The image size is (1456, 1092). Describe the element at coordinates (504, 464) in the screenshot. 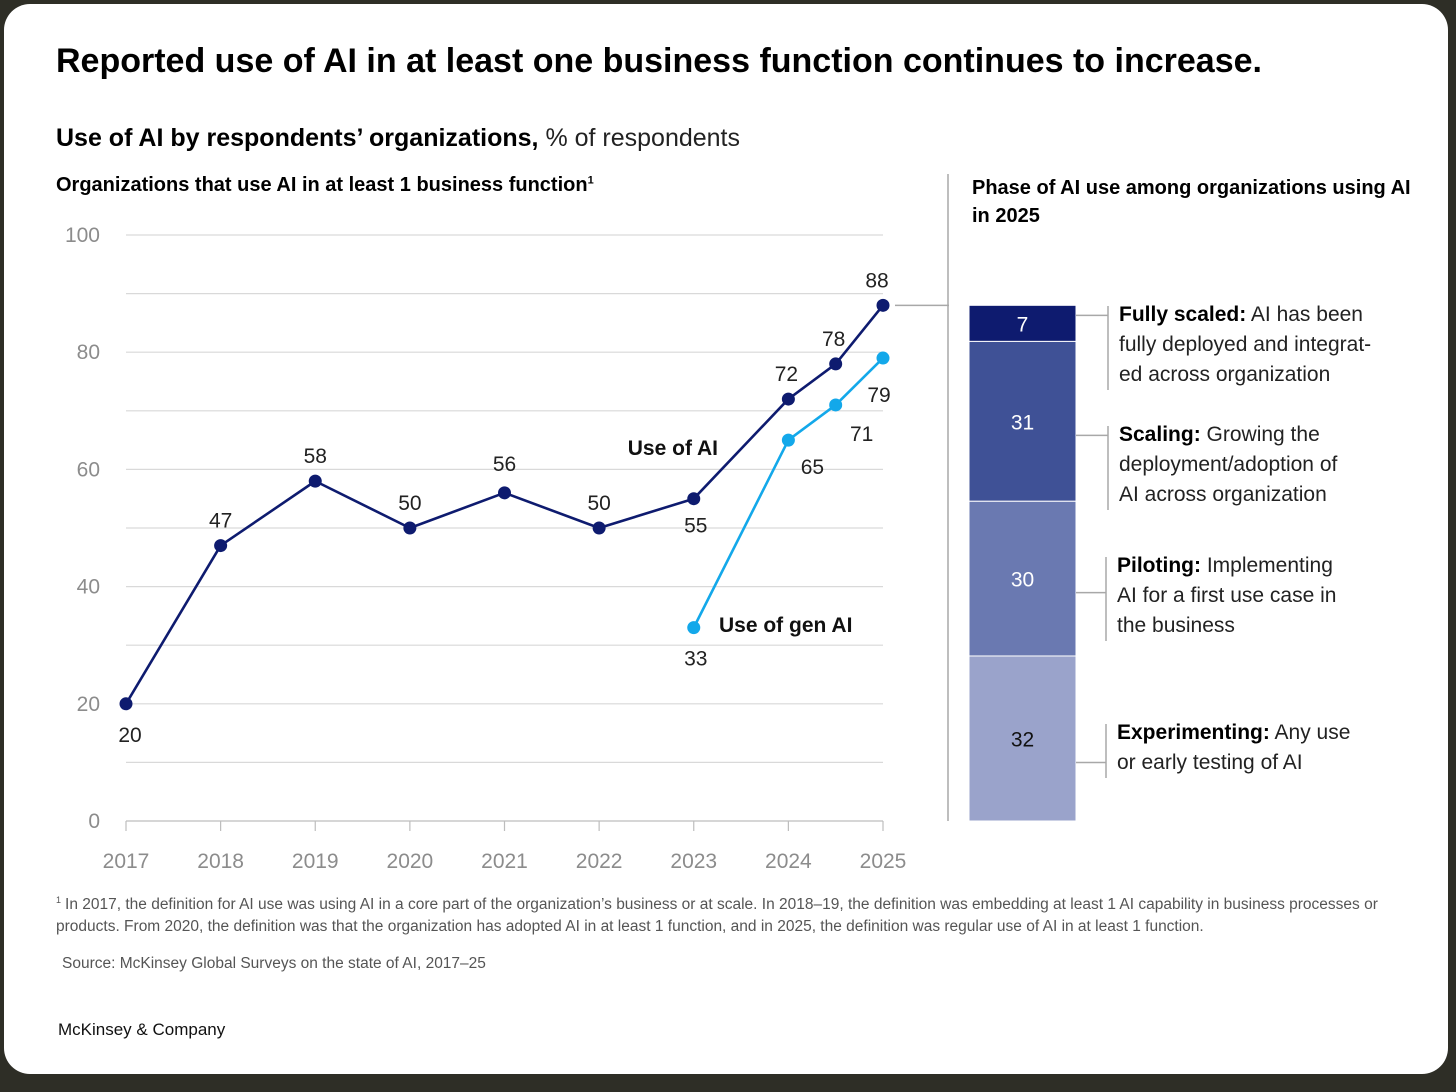

I see `data-label: 56` at that location.